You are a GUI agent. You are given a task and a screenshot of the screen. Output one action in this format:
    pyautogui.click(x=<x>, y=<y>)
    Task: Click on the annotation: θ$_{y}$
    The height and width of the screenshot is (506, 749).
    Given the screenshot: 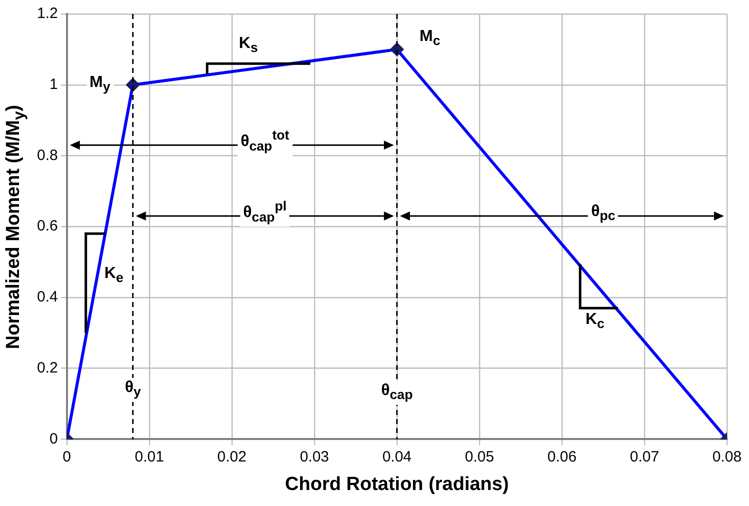 What is the action you would take?
    pyautogui.click(x=133, y=389)
    